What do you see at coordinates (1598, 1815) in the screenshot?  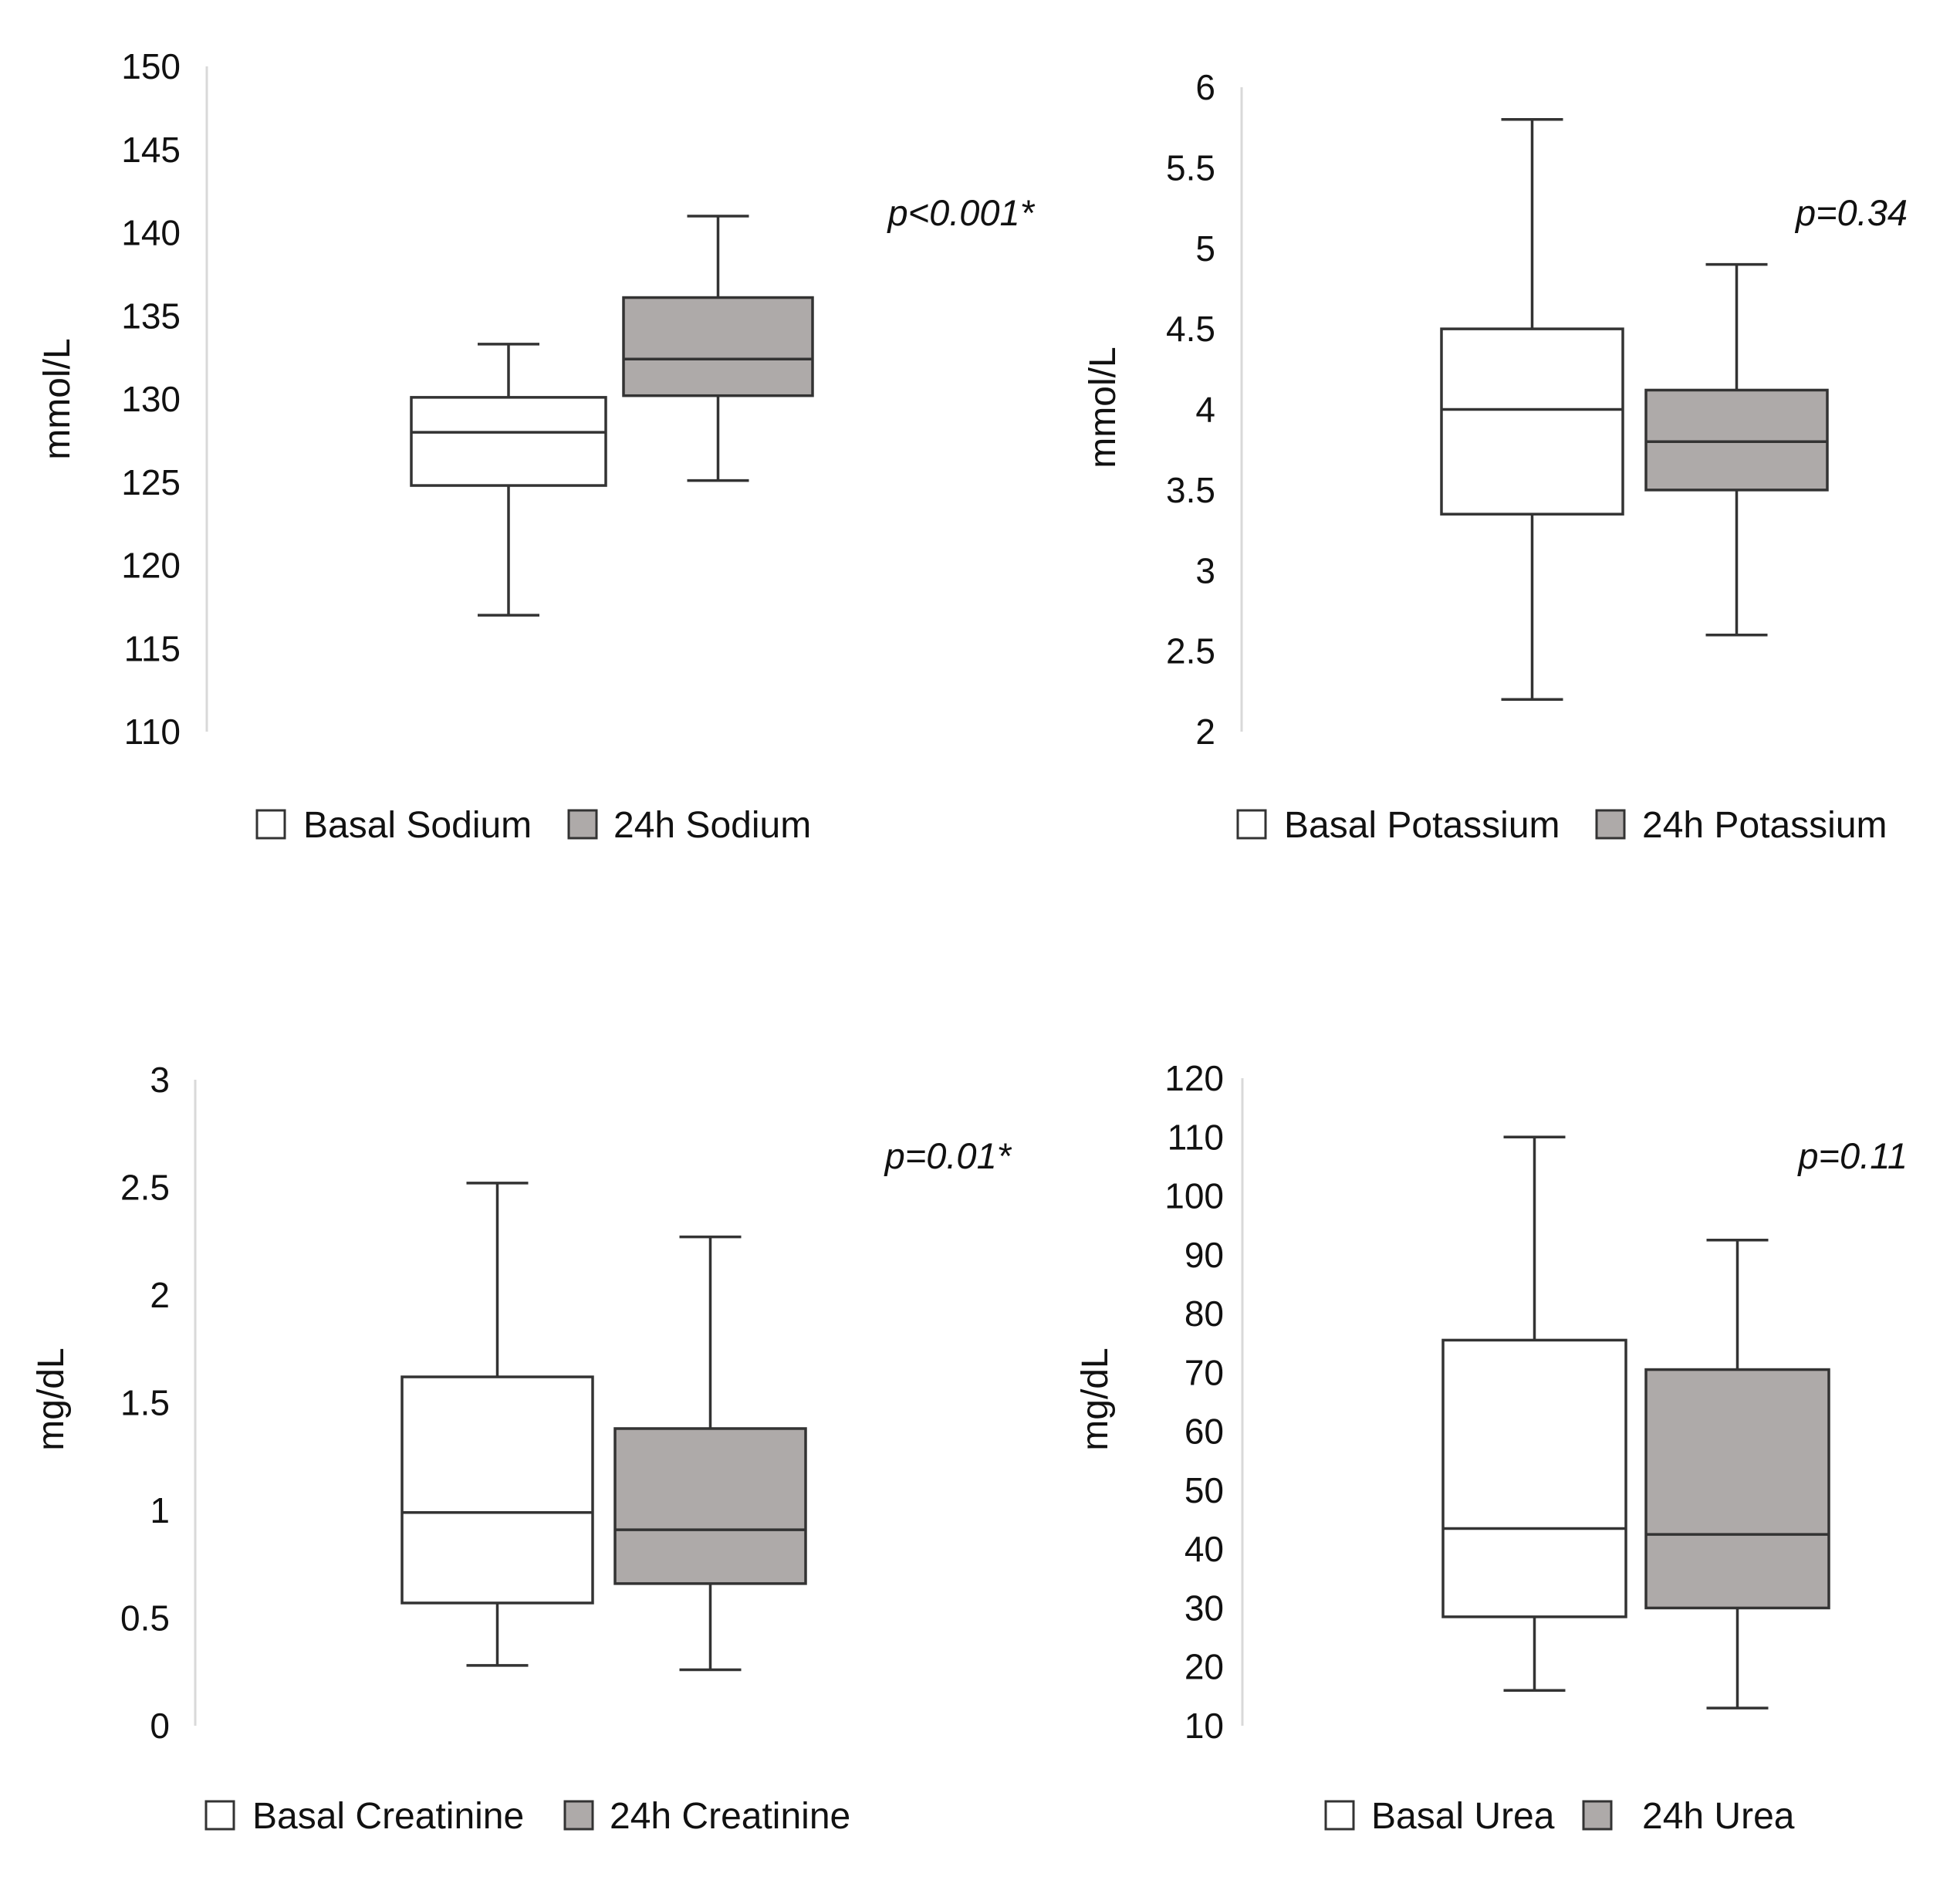 I see `urea-legend-24h-swatch` at bounding box center [1598, 1815].